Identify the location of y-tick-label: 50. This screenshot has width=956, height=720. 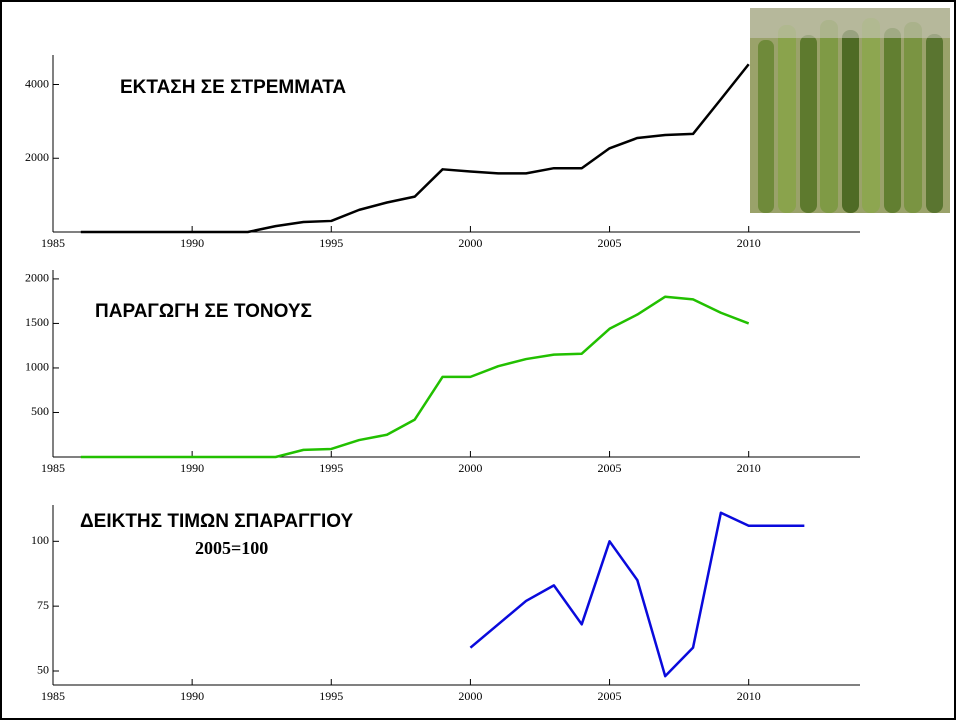
(43, 670).